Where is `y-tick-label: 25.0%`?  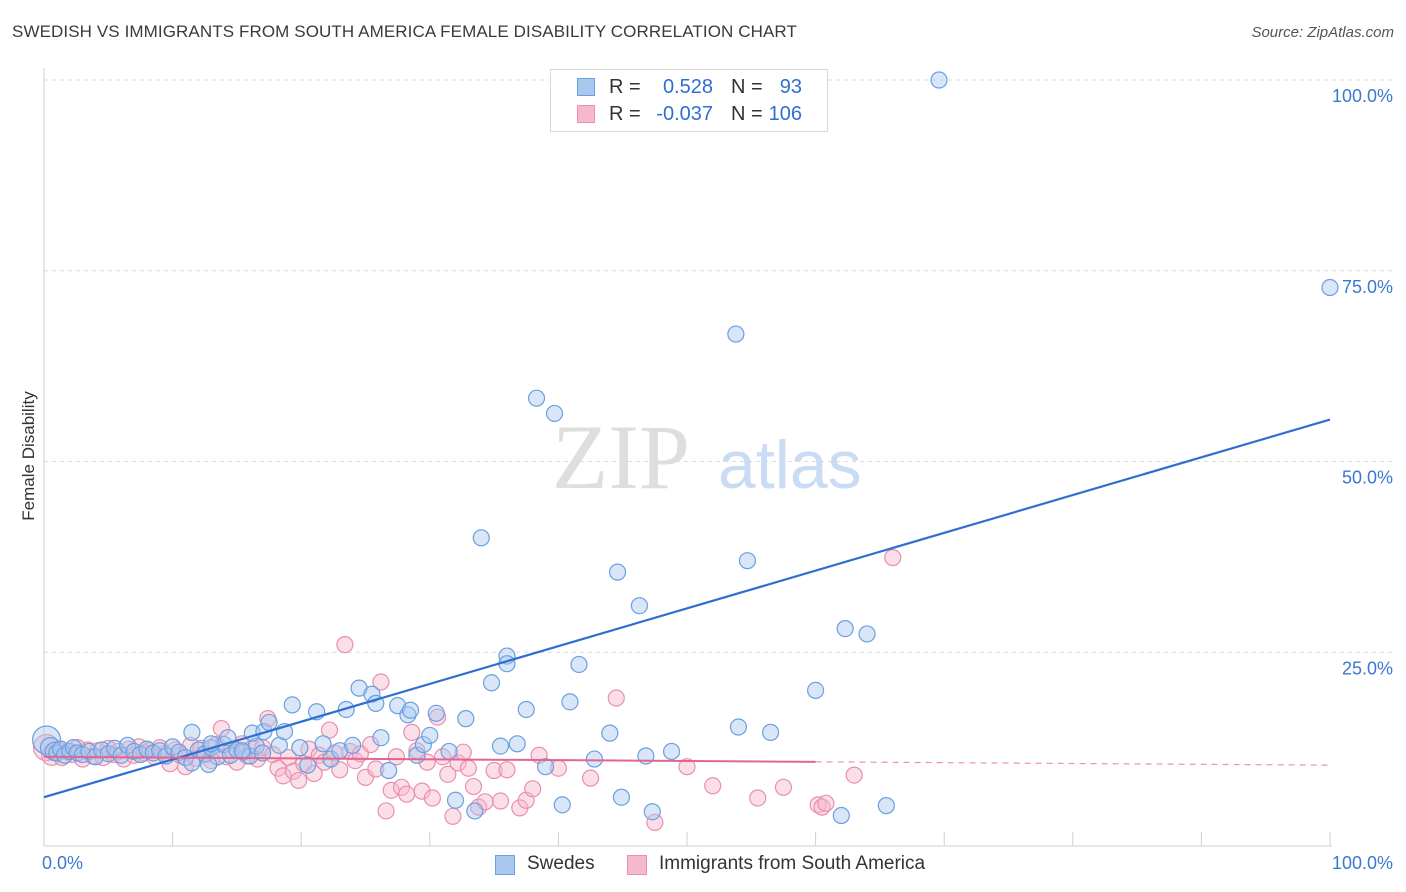 y-tick-label: 25.0% is located at coordinates (1367, 668).